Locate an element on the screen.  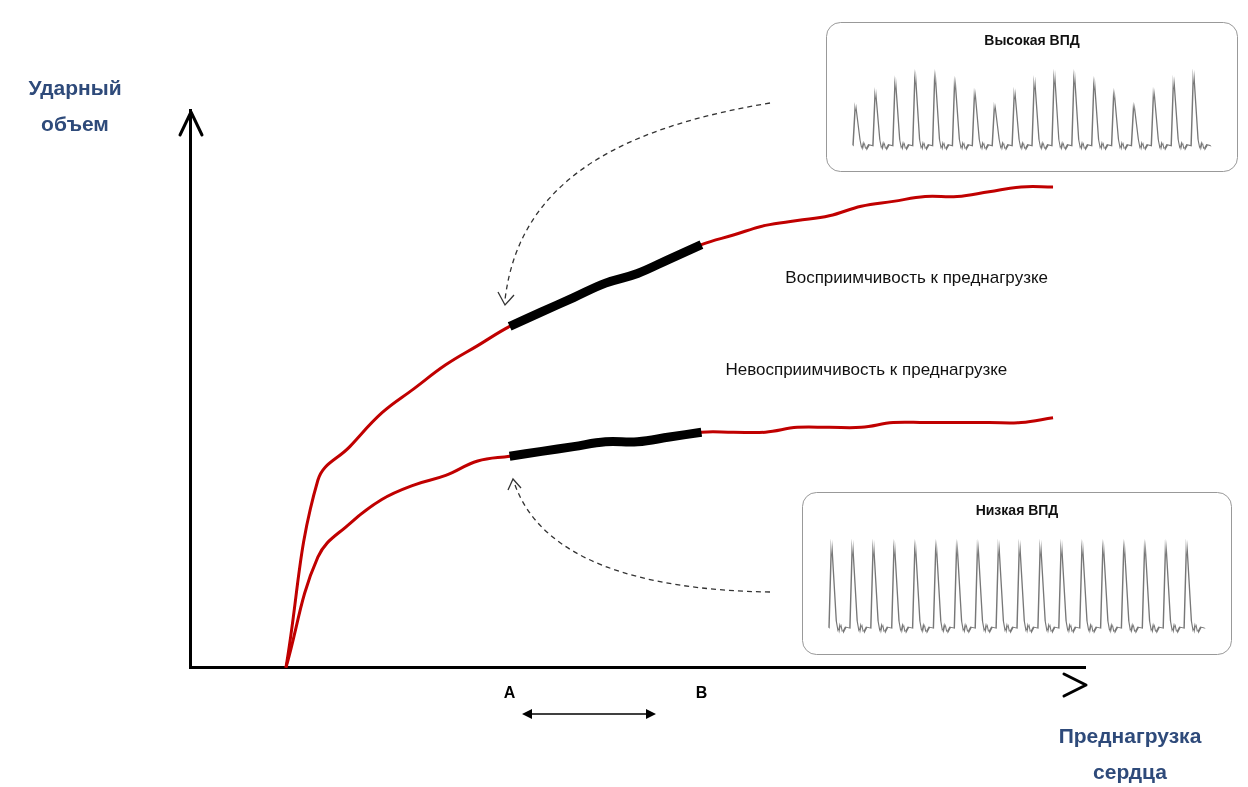
x-tick-label: B is located at coordinates (701, 692).